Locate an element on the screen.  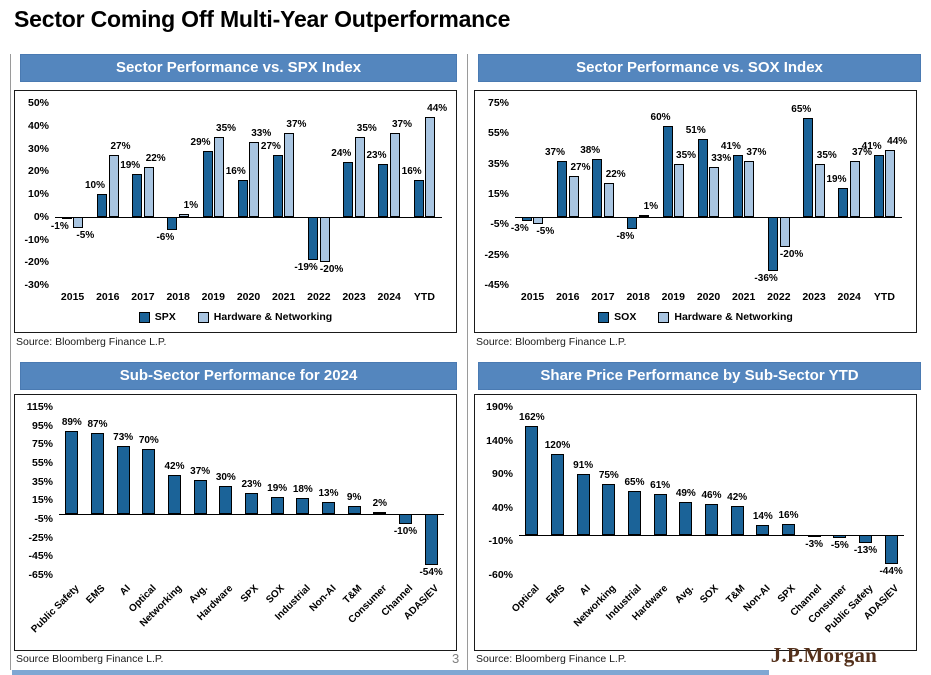
y-axis-tick-label: 190% is located at coordinates (499, 407).